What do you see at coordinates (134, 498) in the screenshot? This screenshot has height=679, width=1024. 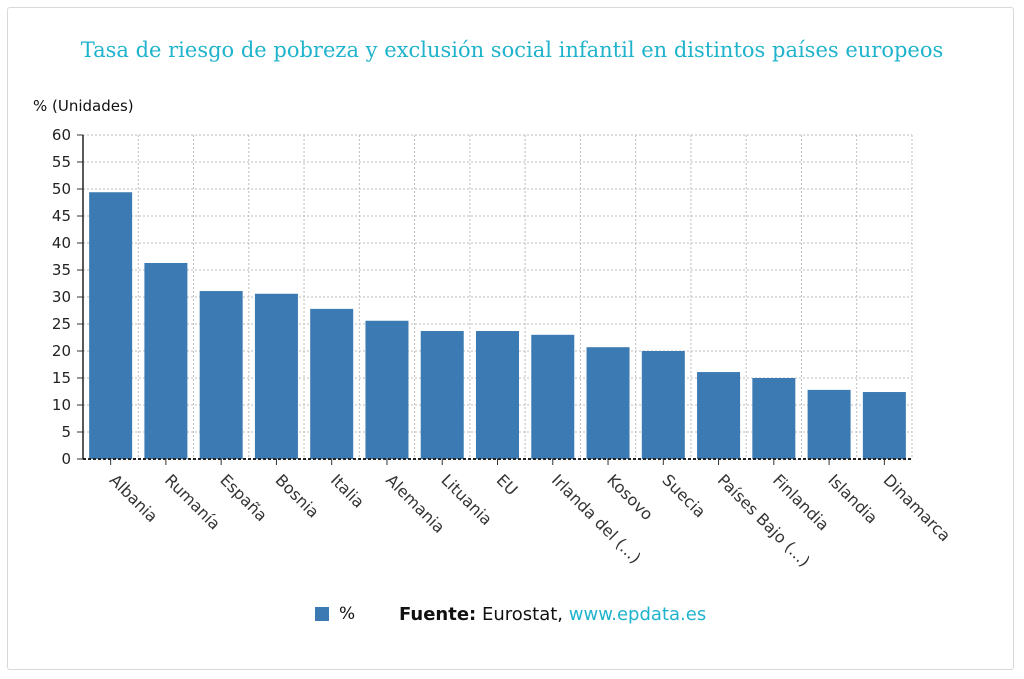 I see `x-tick-label: Albania` at bounding box center [134, 498].